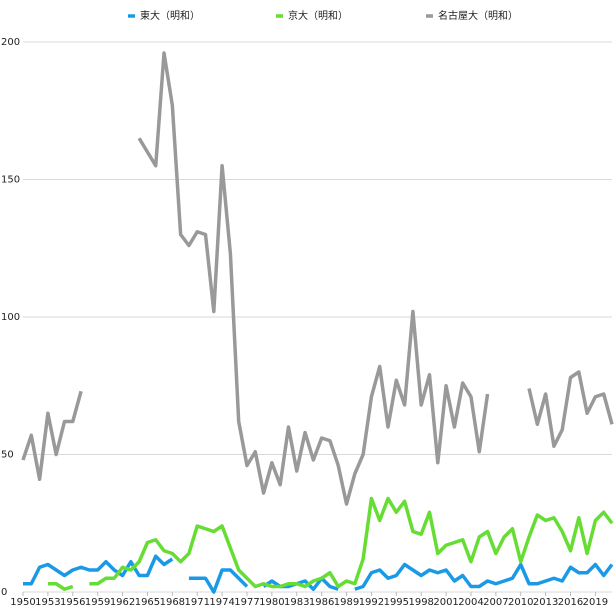 The image size is (615, 615). Describe the element at coordinates (520, 602) in the screenshot. I see `x-tick-label: 2010` at that location.